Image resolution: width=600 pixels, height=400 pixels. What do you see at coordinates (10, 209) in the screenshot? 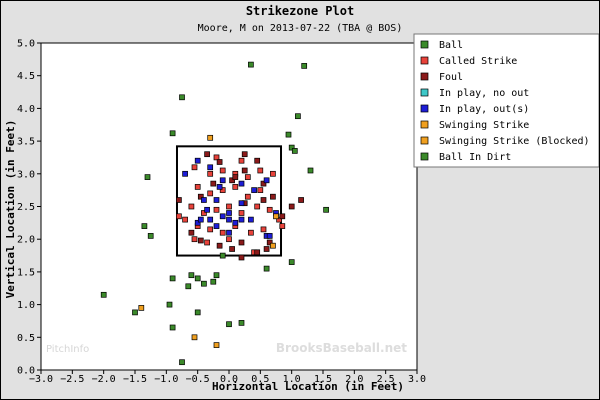
I see `y-axis-label: Vertical Location (in Feet)` at bounding box center [10, 209].